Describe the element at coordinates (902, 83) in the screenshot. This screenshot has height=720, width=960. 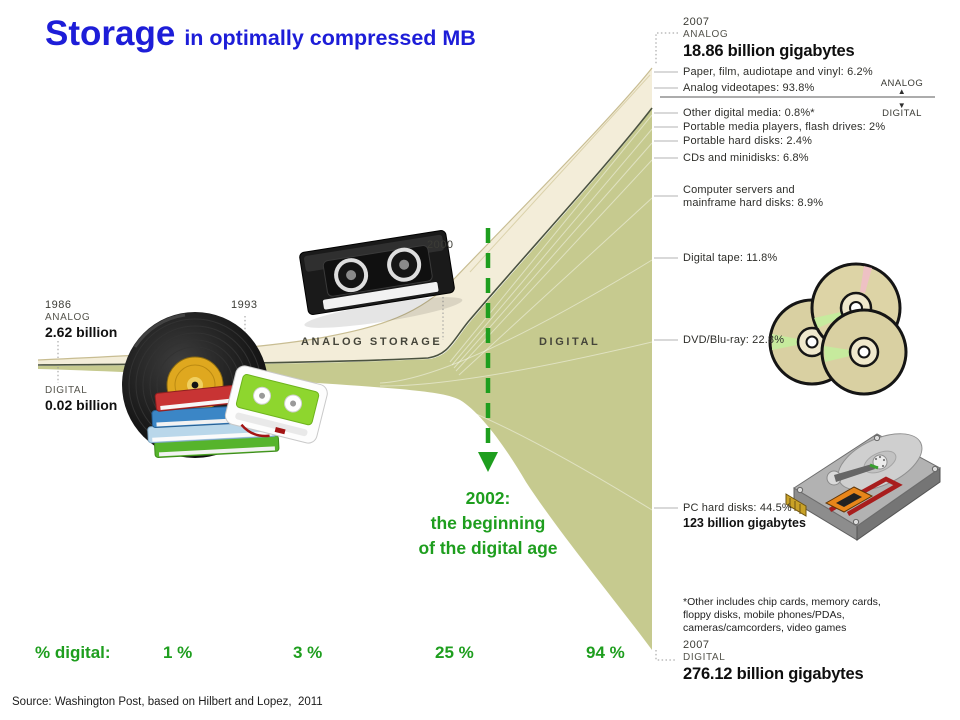
I see `divider-analog-label: ANALOG` at that location.